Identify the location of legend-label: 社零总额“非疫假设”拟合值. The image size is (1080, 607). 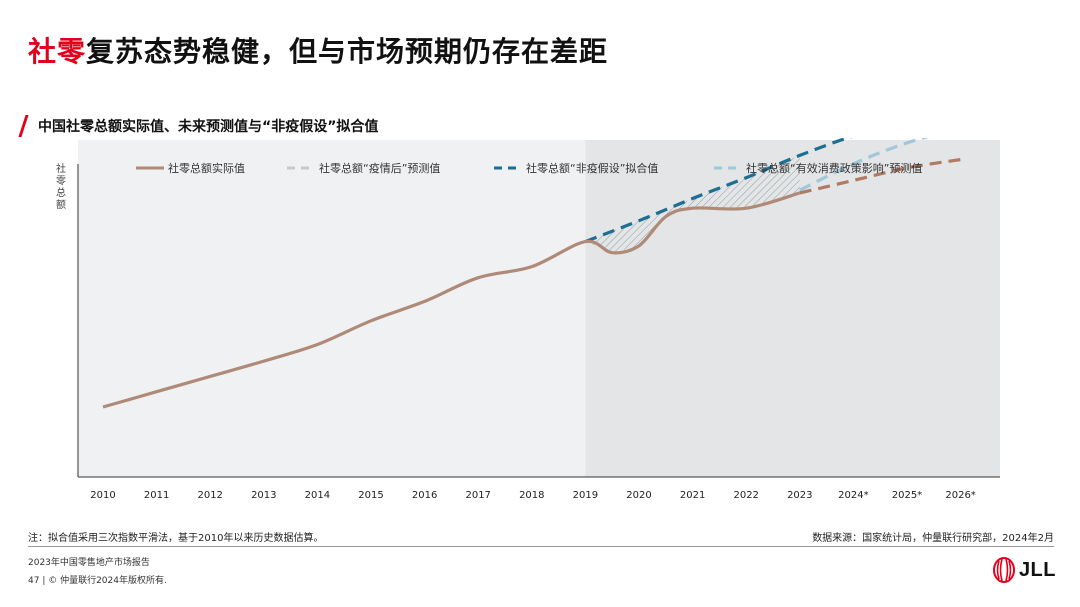
(592, 168).